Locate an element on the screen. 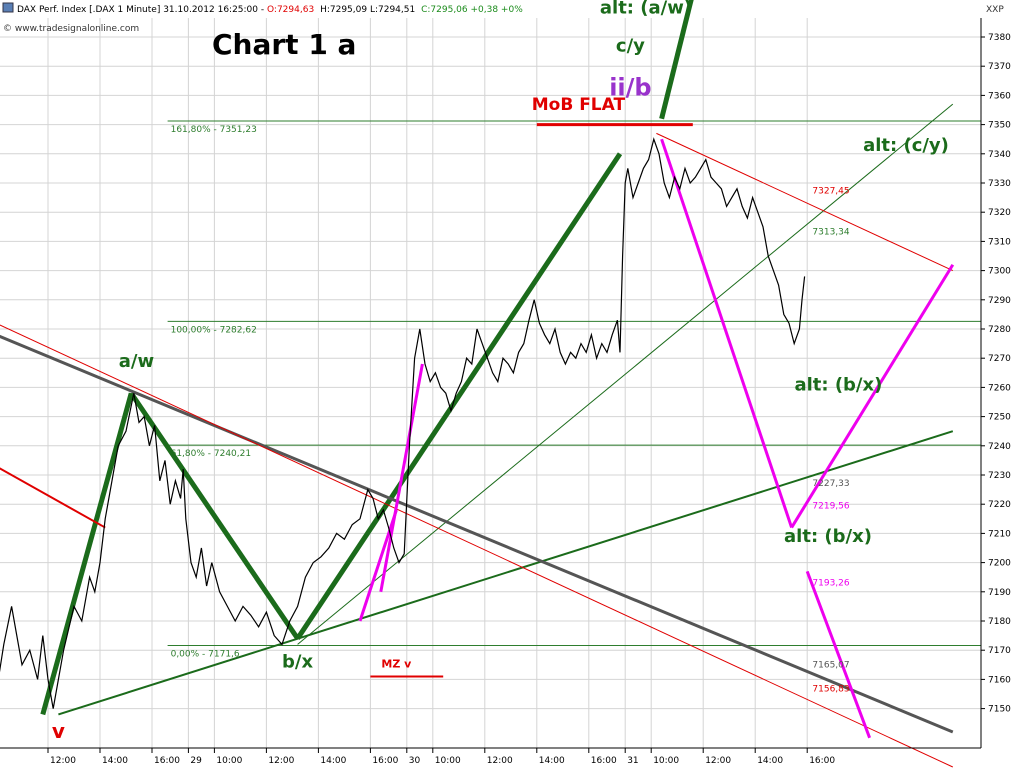 The width and height of the screenshot is (1024, 772). chart-title: Chart 1 a is located at coordinates (284, 44).